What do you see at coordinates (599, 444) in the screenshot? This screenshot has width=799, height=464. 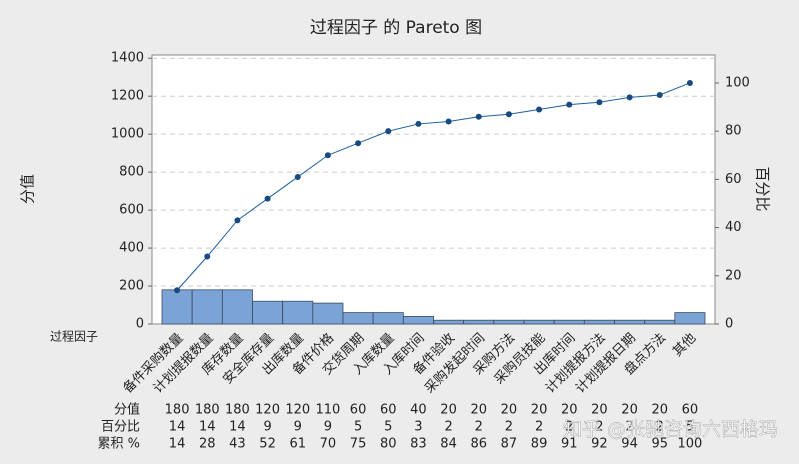 I see `table-cell: 92` at bounding box center [599, 444].